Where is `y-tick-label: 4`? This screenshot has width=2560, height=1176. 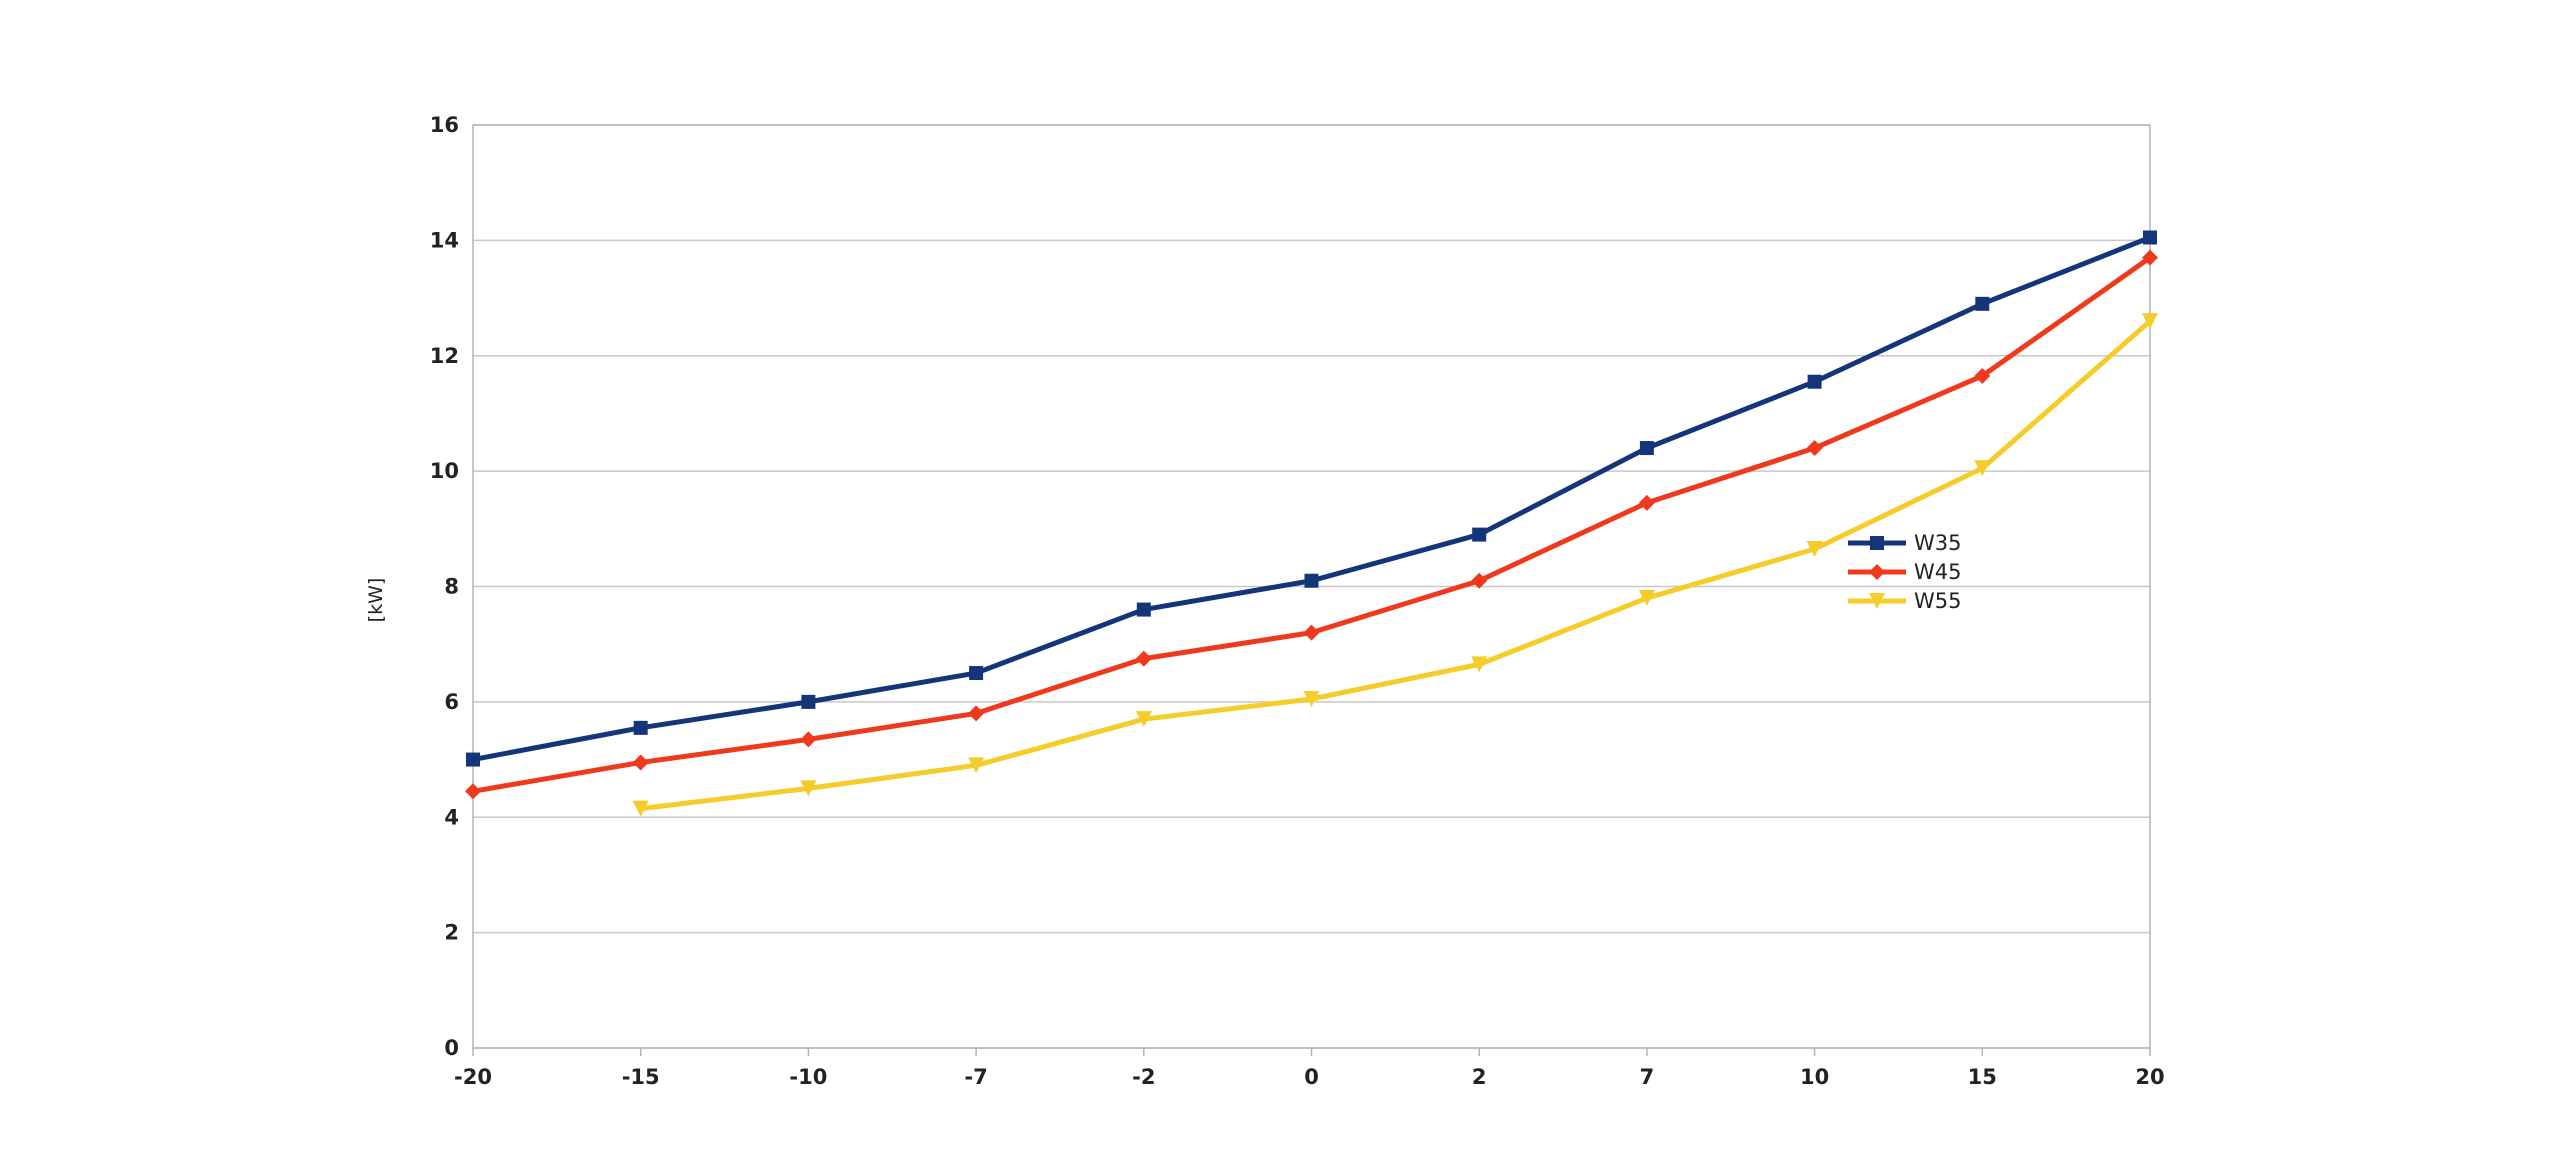
y-tick-label: 4 is located at coordinates (451, 817).